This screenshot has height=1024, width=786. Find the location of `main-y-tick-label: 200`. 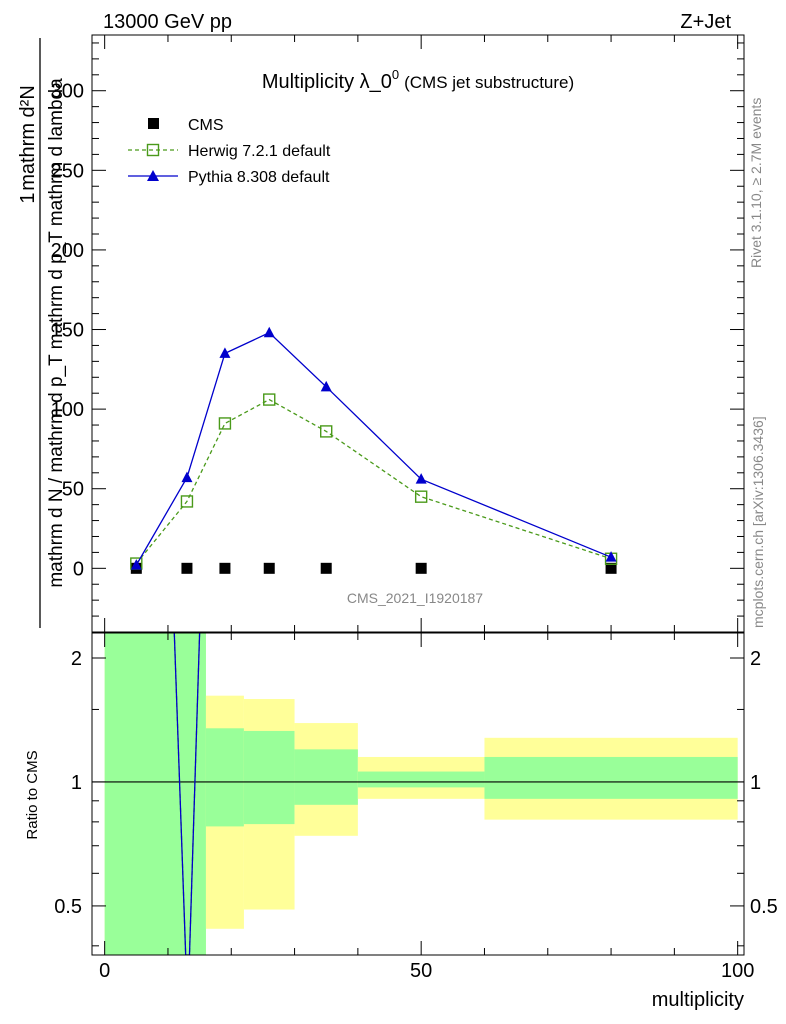

main-y-tick-label: 200 is located at coordinates (67, 251).